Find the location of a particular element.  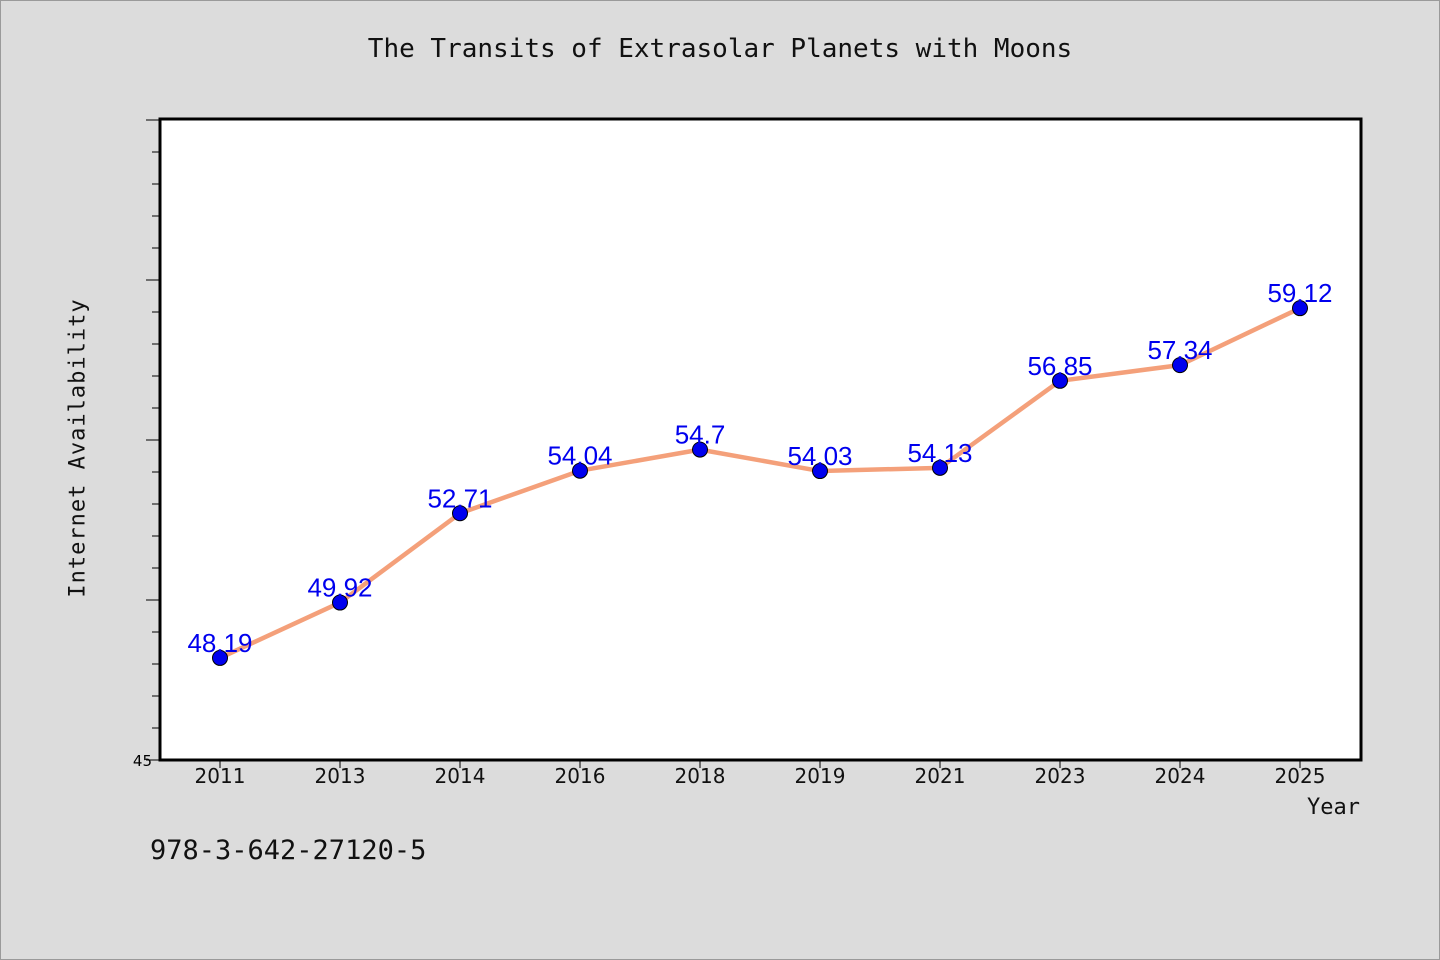

x-axis-ticks: 2011 2013 2014 2016 2018 2019 2021 2023 2024 2025 is located at coordinates (760, 774).